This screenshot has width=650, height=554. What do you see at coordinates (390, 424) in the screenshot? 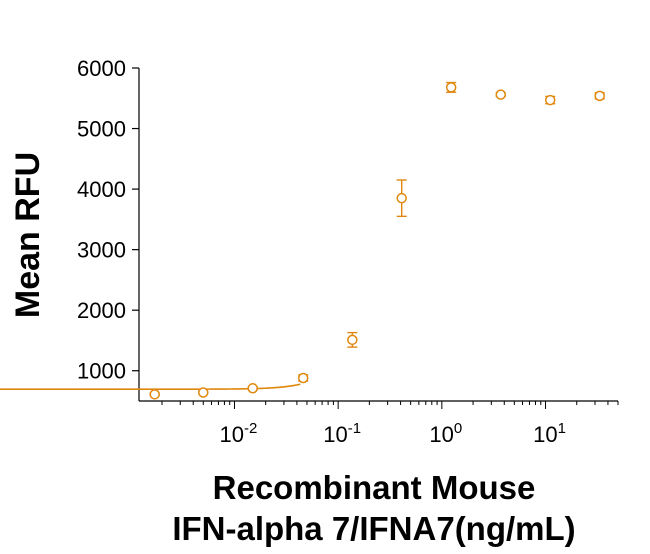
I see `x-ticks: 10⁻² 10⁻¹ 10⁰ 10¹` at bounding box center [390, 424].